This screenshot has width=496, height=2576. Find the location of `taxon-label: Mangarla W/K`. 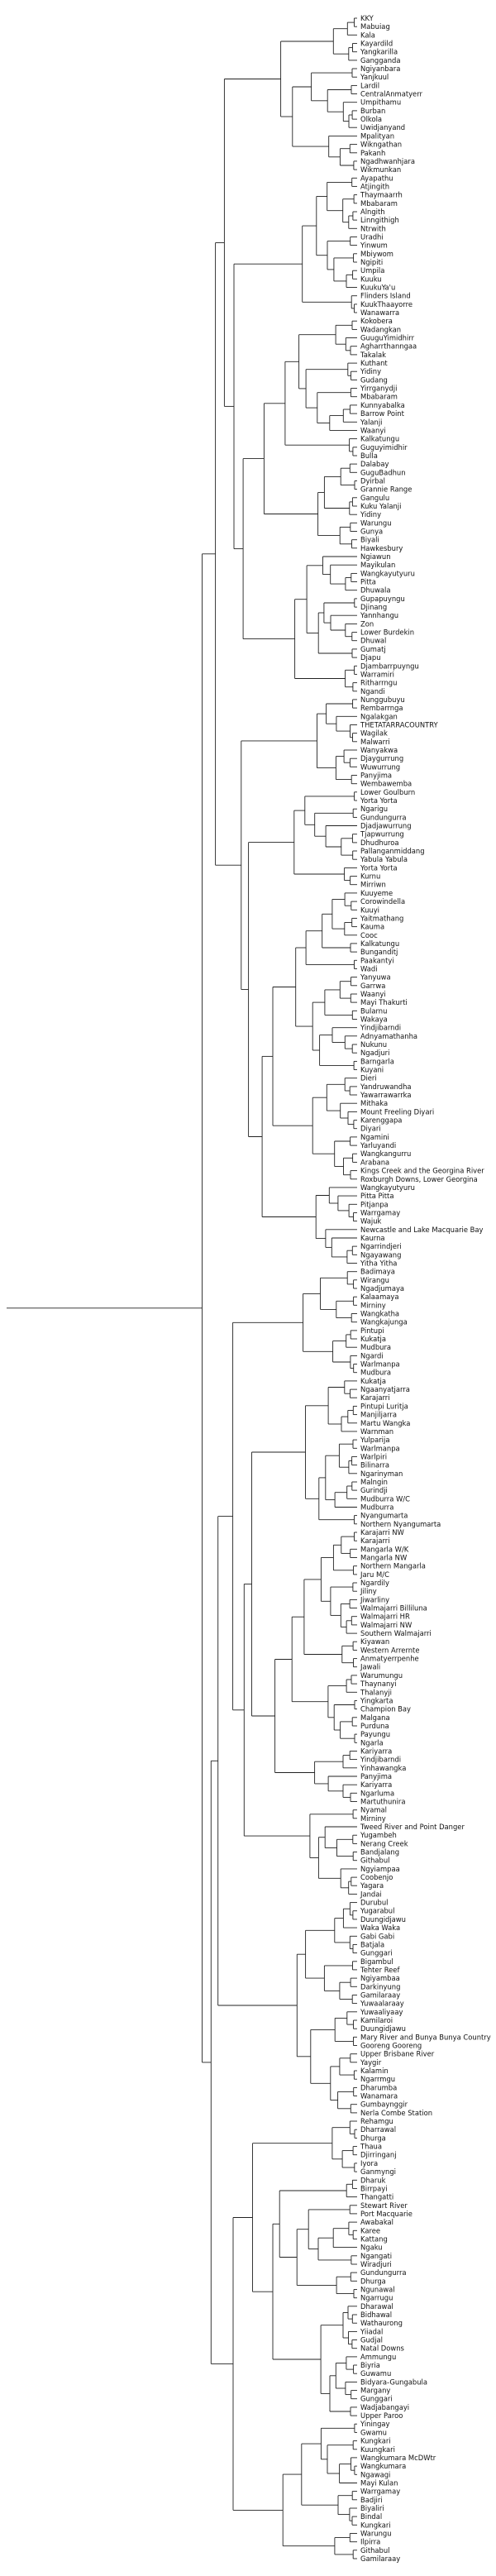

taxon-label: Mangarla W/K is located at coordinates (384, 1549).